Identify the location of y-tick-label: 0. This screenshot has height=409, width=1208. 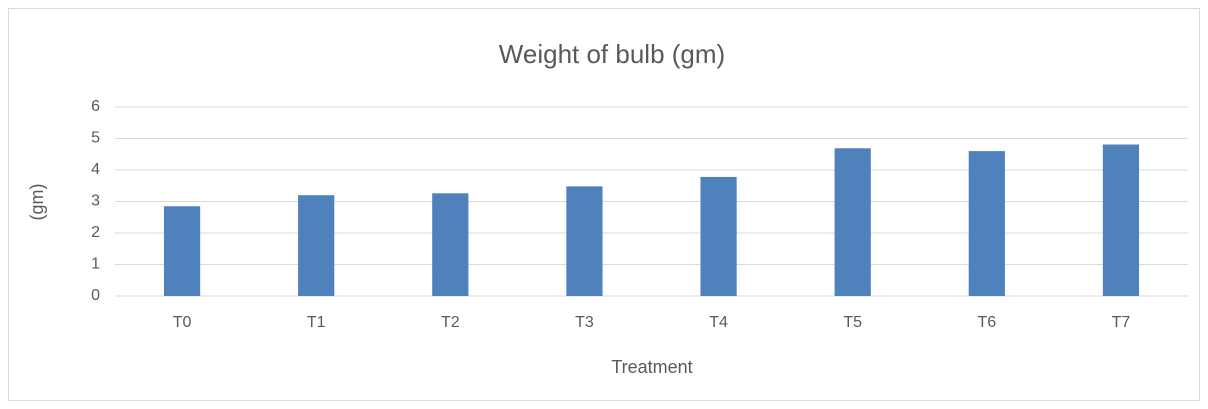
(95, 295).